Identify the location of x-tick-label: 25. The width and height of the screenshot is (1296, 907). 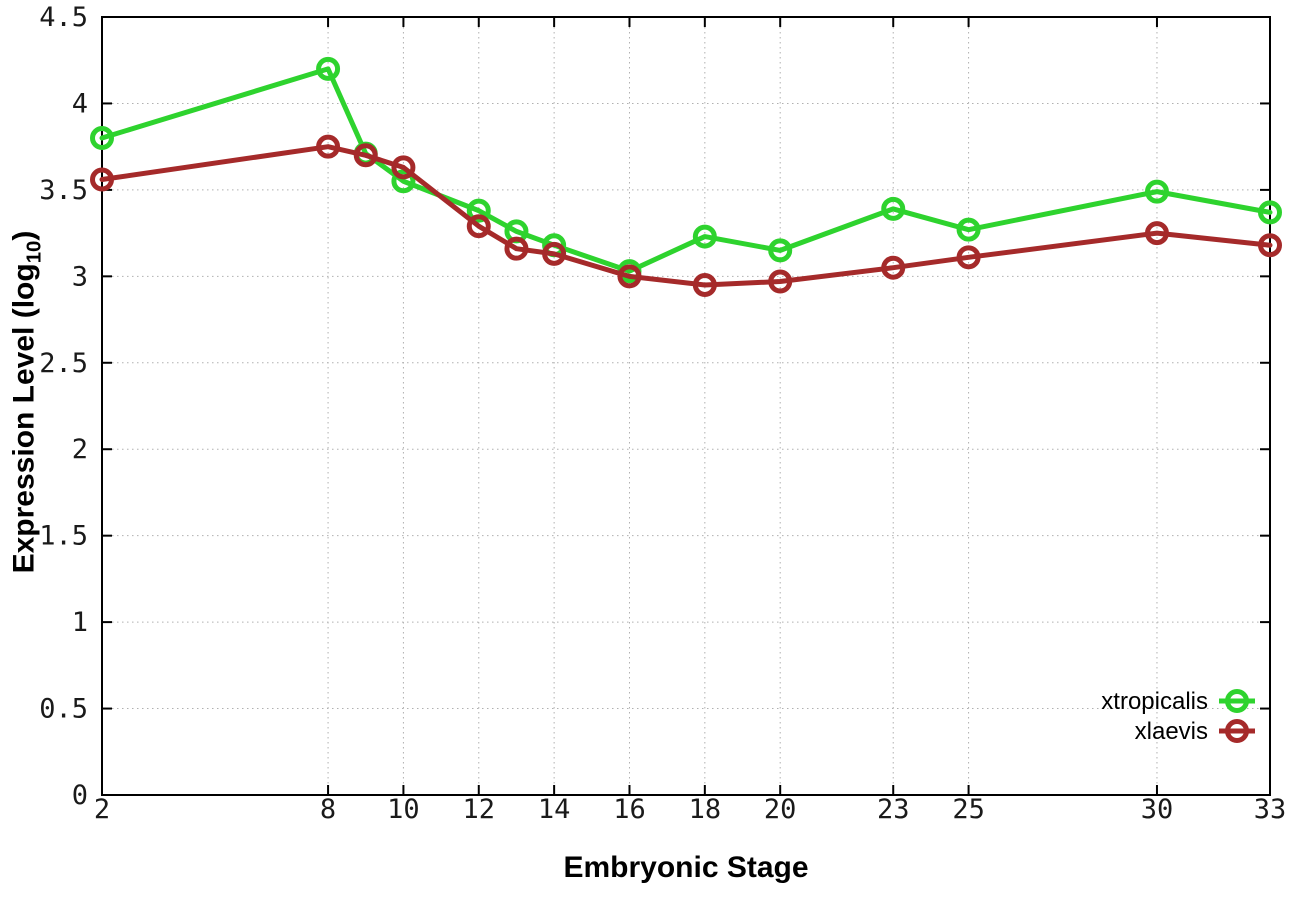
(968, 809).